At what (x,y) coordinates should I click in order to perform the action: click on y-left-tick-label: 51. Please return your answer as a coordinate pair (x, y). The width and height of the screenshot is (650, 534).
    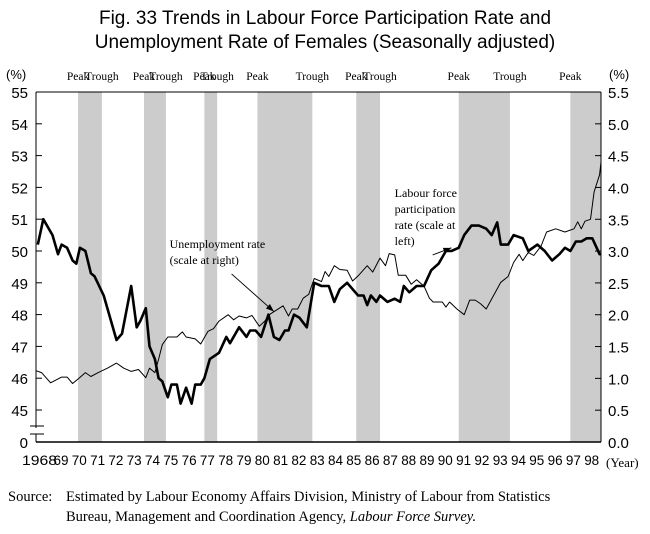
    Looking at the image, I should click on (19, 220).